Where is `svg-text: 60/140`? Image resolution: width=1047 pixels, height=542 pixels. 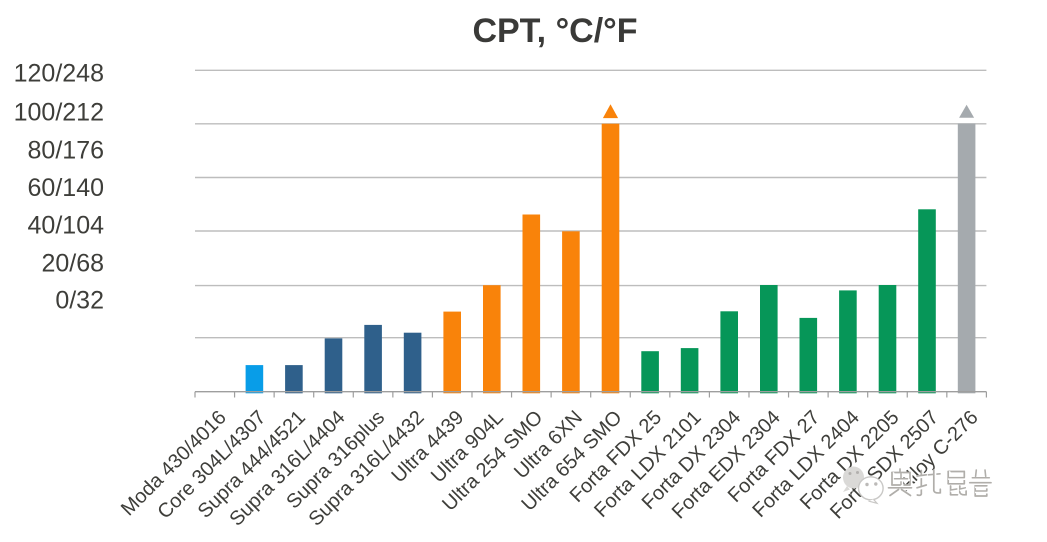
svg-text: 60/140 is located at coordinates (66, 188).